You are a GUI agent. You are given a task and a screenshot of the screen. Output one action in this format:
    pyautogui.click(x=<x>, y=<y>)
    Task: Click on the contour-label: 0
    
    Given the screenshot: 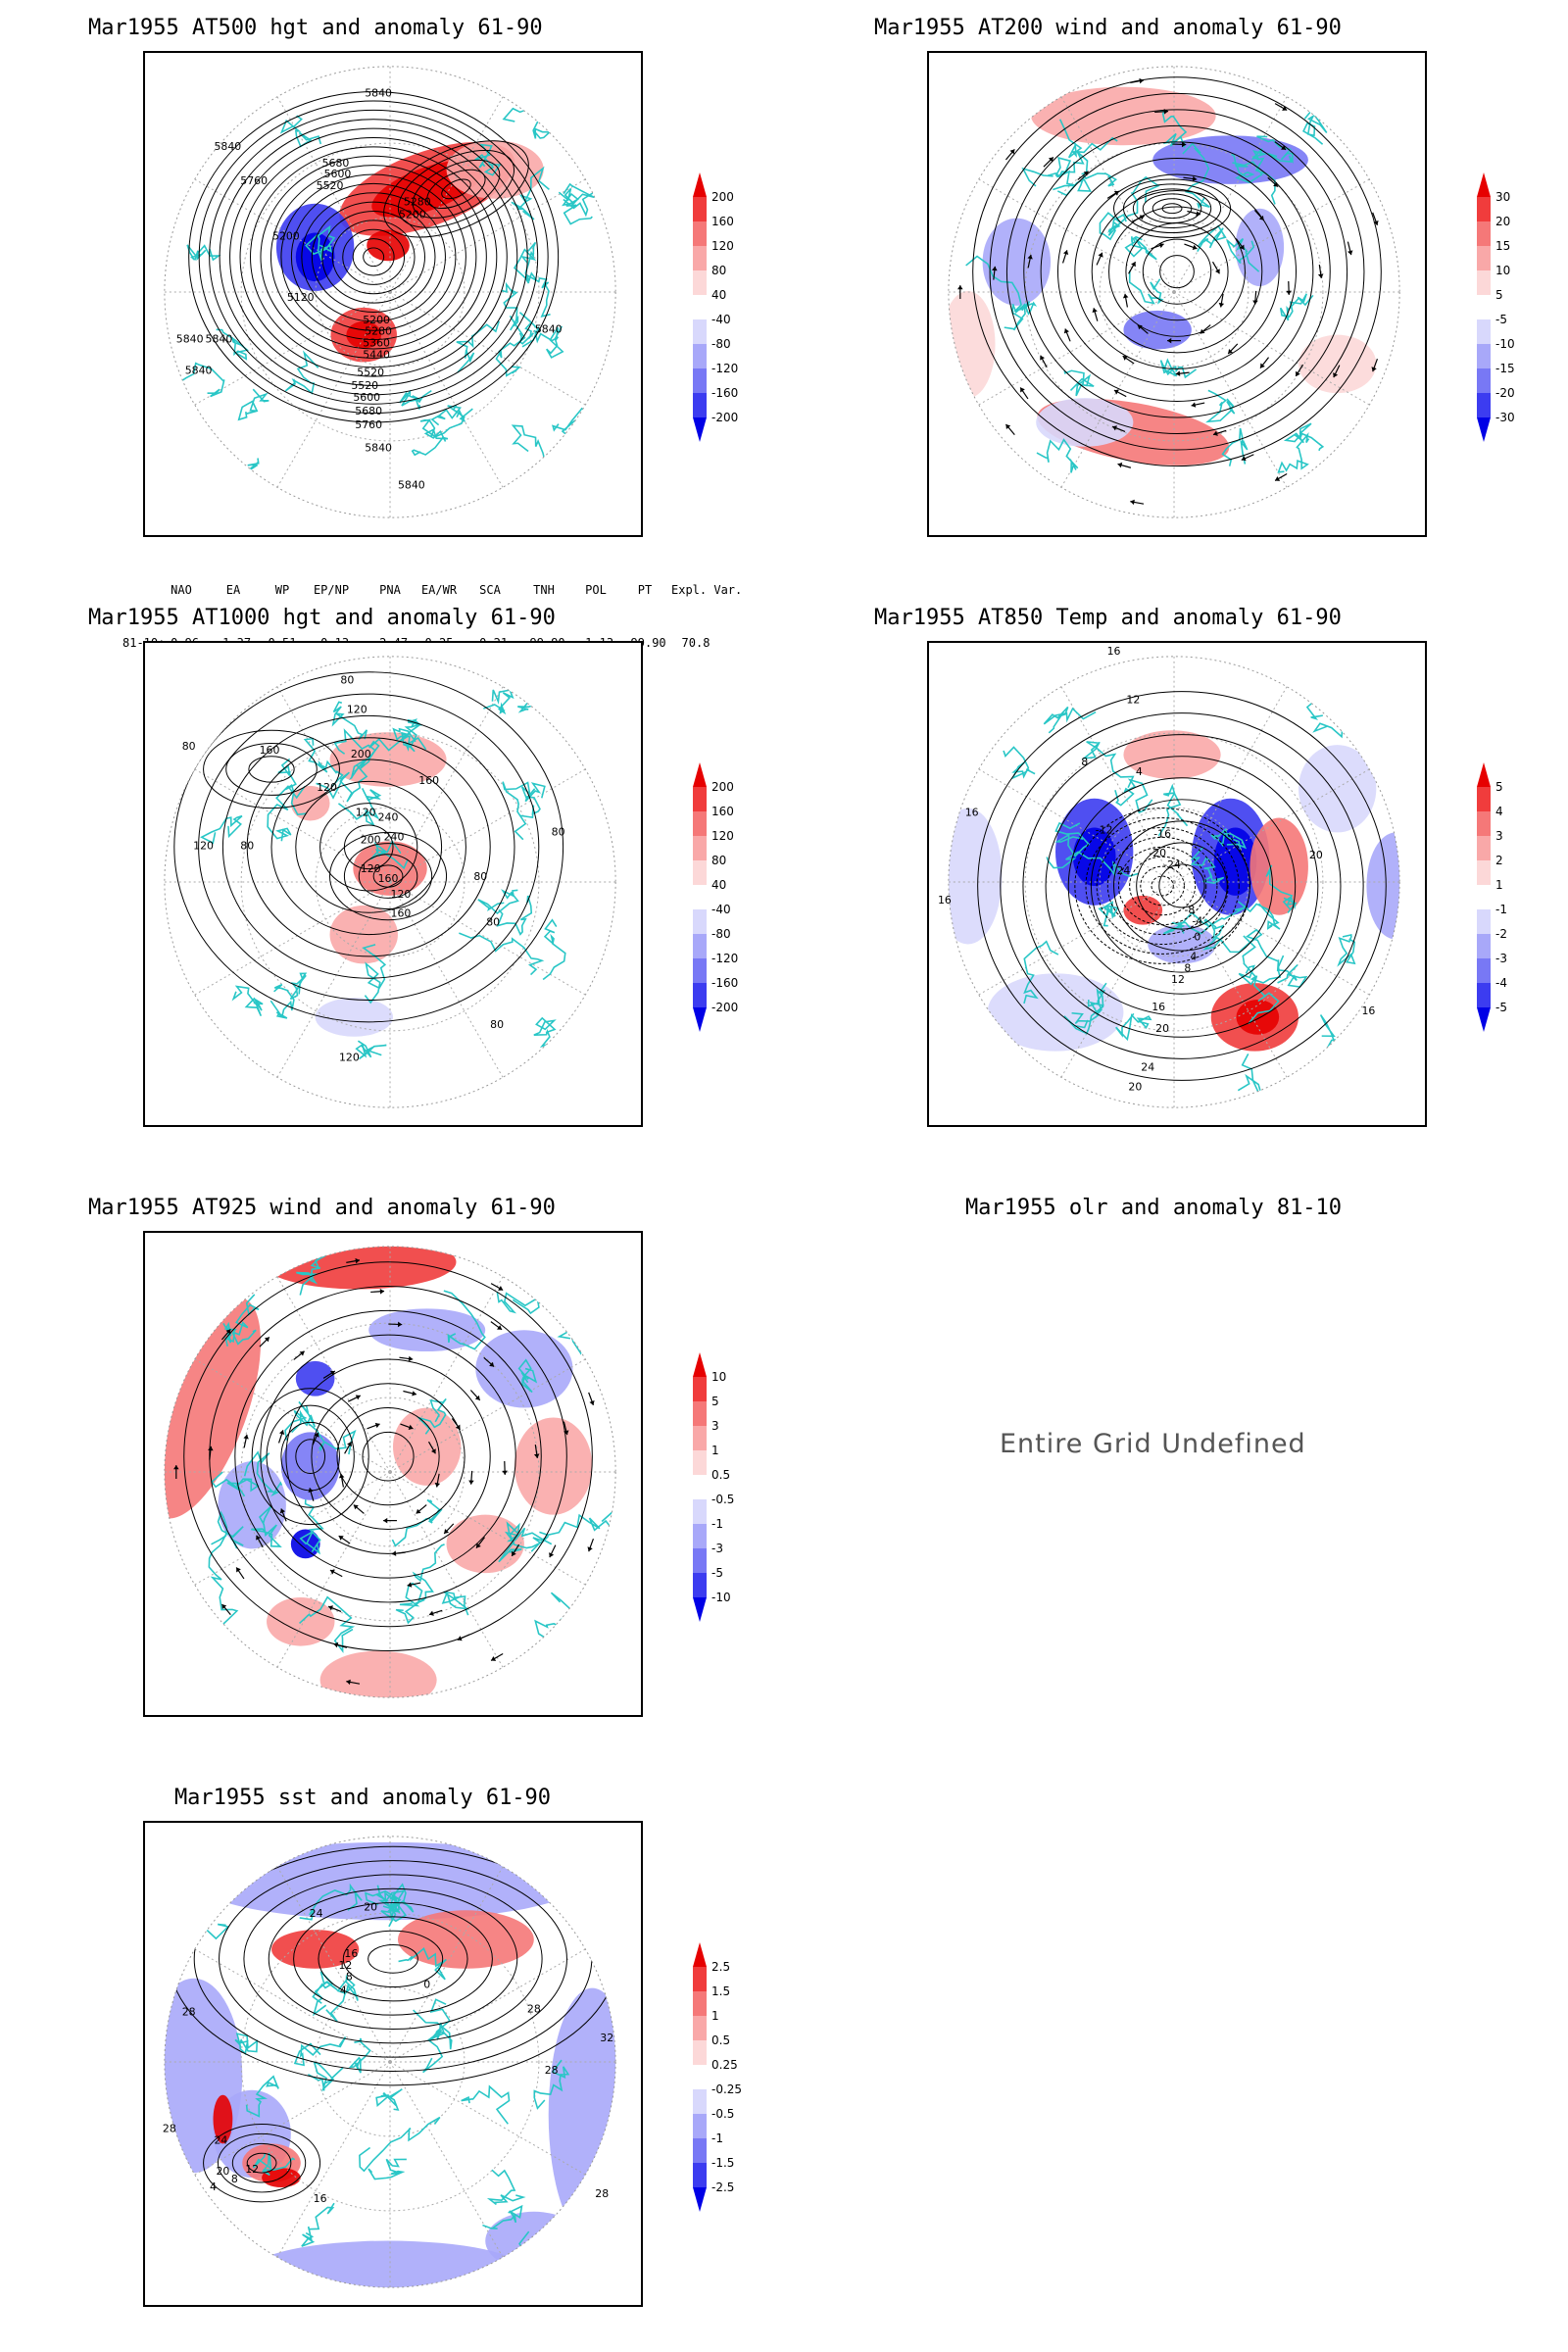 What is the action you would take?
    pyautogui.click(x=426, y=1985)
    